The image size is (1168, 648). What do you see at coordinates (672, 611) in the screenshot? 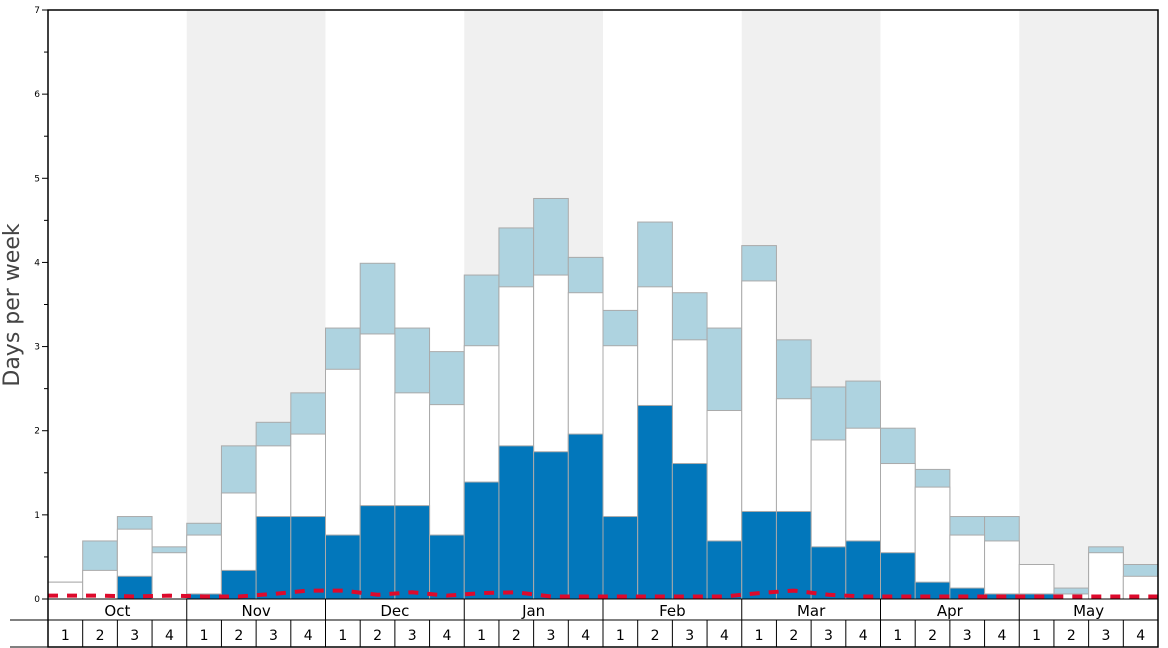
I see `month-label: Feb` at bounding box center [672, 611].